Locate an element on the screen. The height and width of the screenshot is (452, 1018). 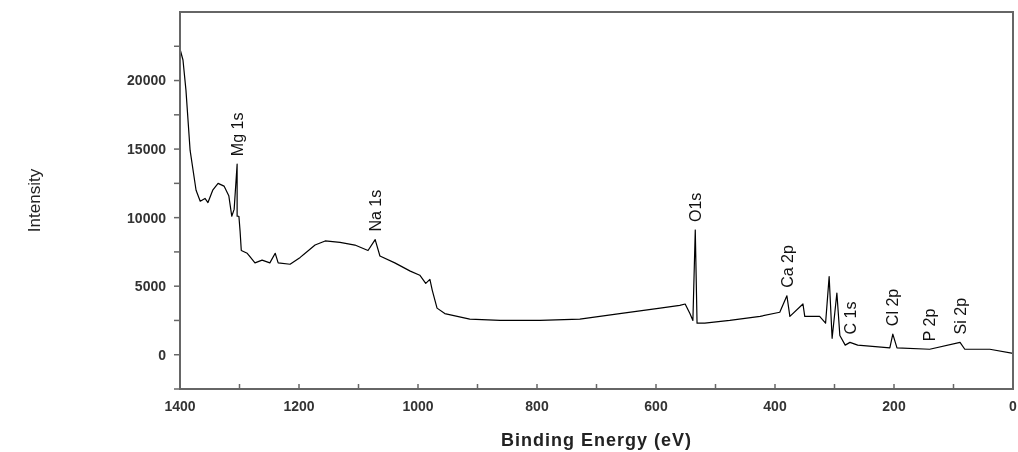
y-tick-label: 10000 is located at coordinates (147, 217).